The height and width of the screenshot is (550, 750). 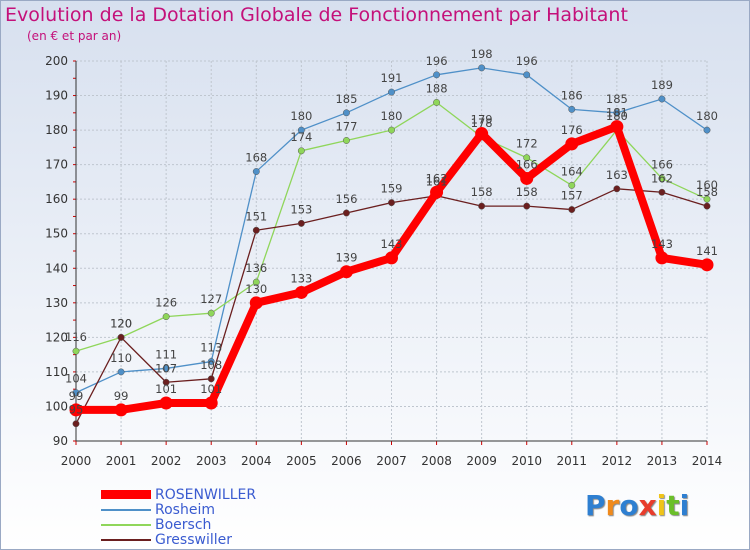 I want to click on data-label-rosheim: 189, so click(x=662, y=85).